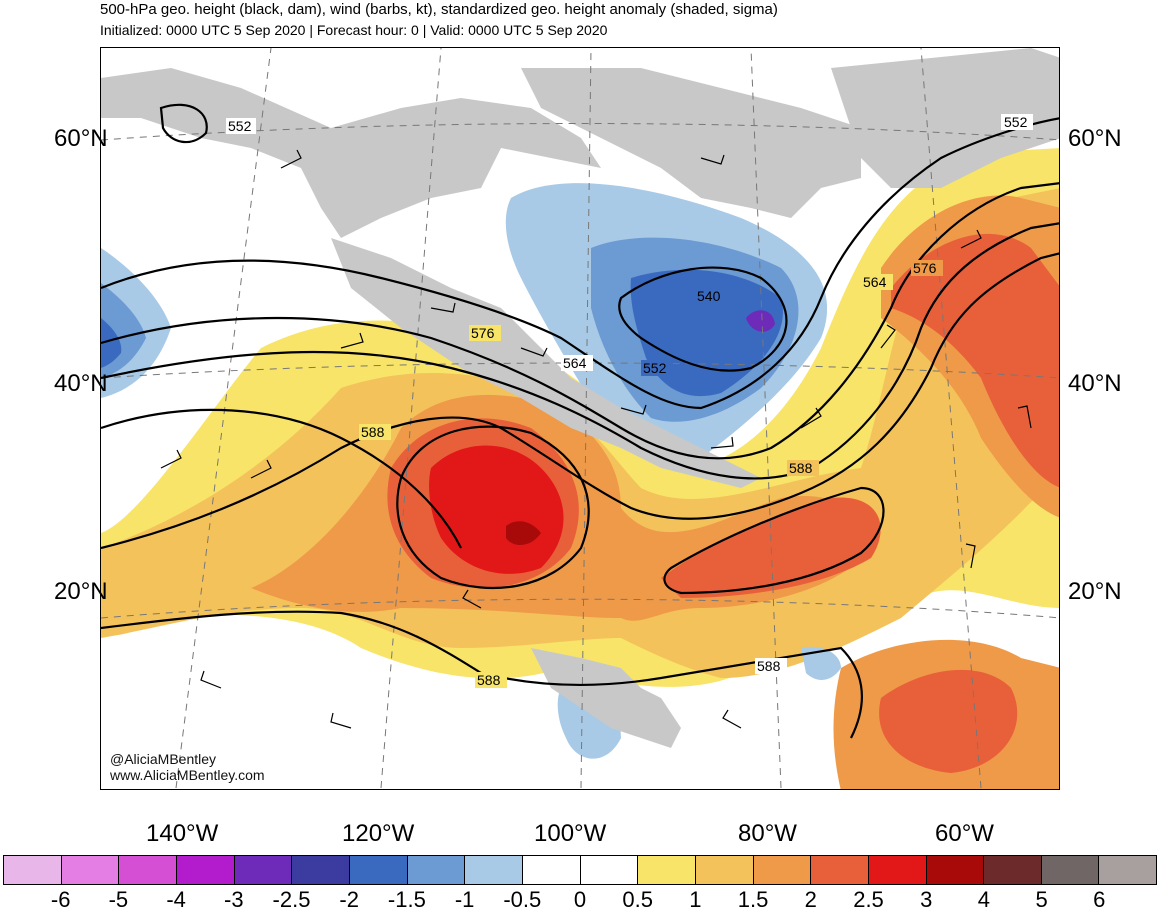  What do you see at coordinates (810, 899) in the screenshot?
I see `colorbar-tick-label: 2` at bounding box center [810, 899].